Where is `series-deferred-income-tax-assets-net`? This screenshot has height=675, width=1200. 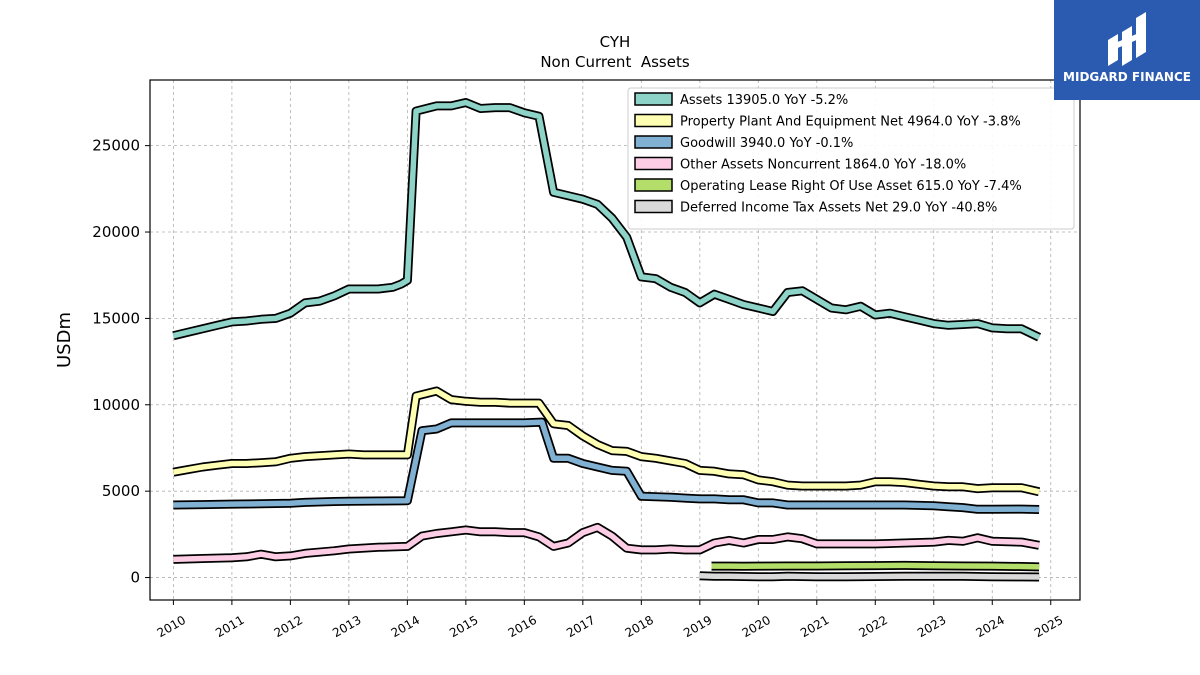
series-deferred-income-tax-assets-net is located at coordinates (869, 576).